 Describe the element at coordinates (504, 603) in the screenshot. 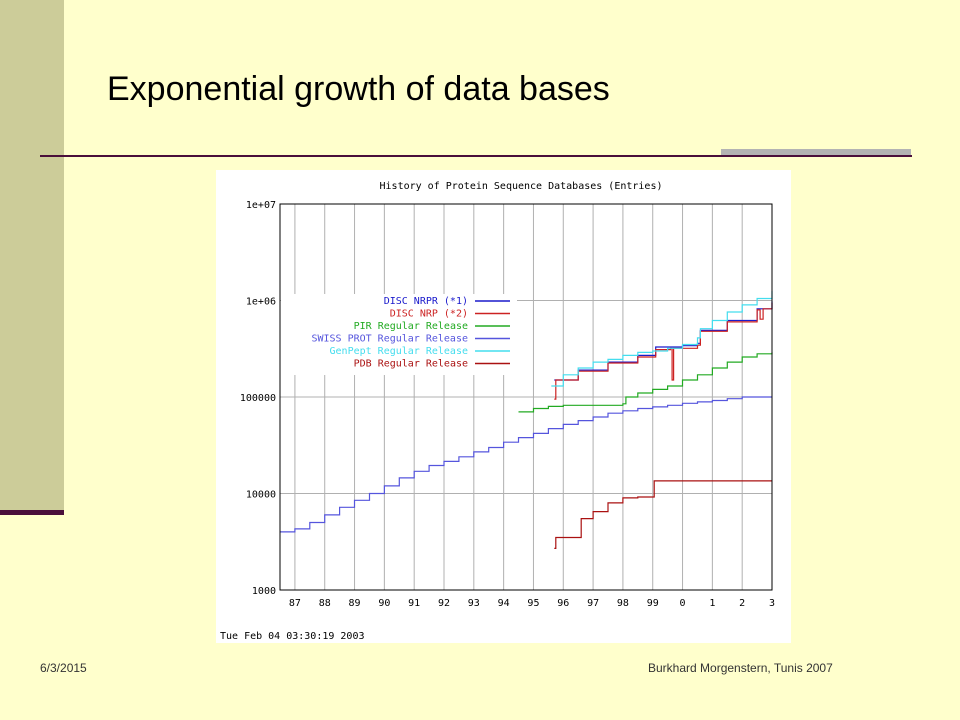

I see `x-tick-label: 94` at that location.